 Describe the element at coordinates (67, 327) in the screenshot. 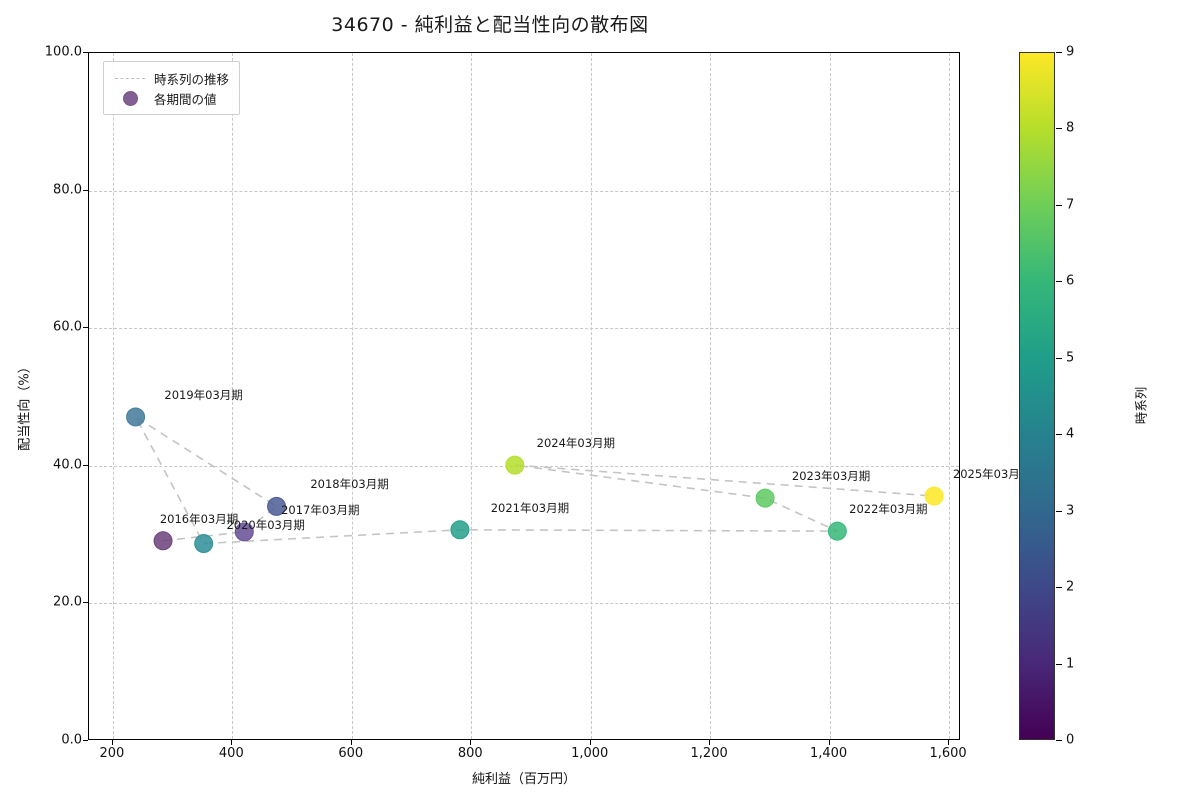

I see `y-tick-label: 60.0` at that location.